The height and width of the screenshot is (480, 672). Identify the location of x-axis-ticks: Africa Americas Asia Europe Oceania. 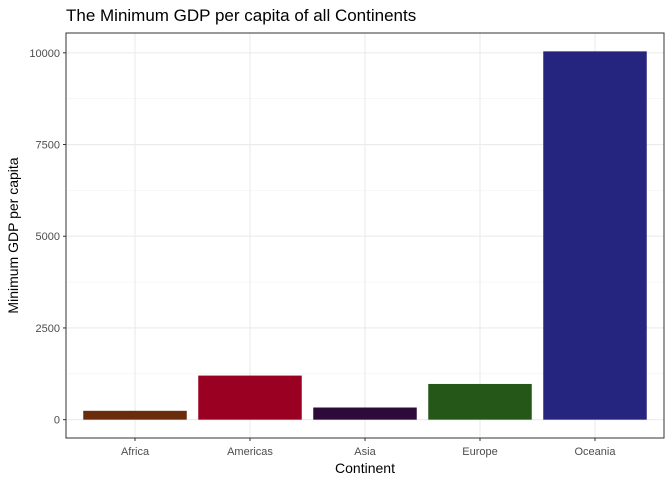
(368, 448).